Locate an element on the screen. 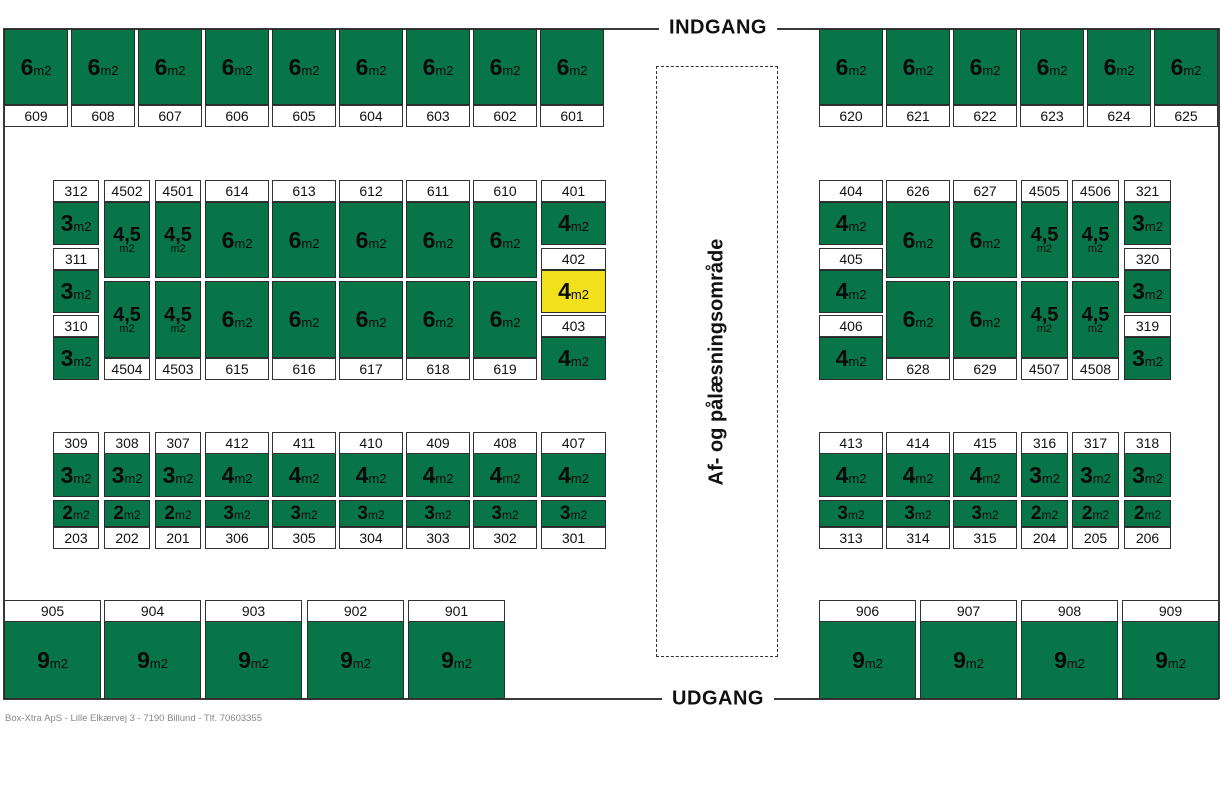  area-value: 2m2 is located at coordinates (1044, 514).